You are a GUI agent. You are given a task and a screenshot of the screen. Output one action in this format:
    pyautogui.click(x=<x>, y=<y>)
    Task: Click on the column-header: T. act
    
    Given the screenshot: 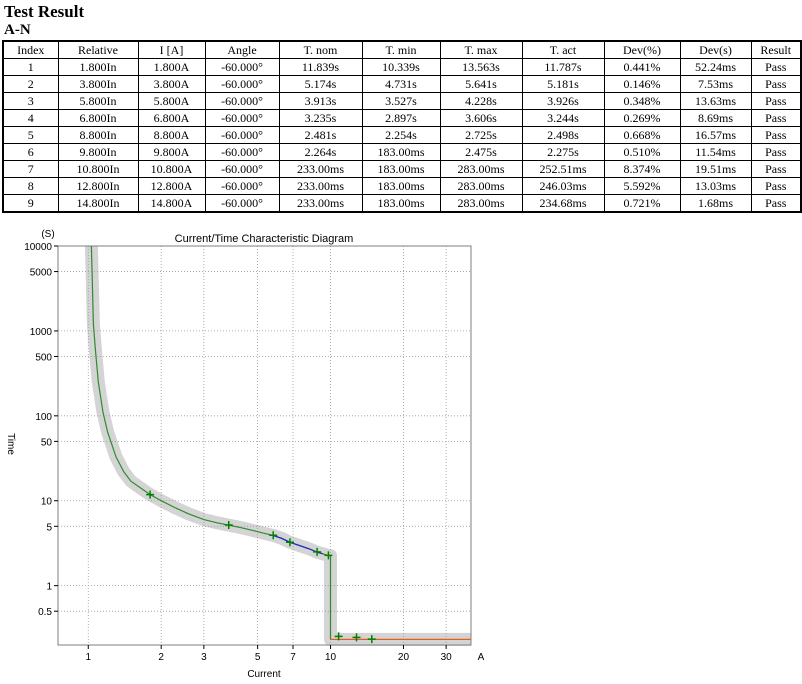 What is the action you would take?
    pyautogui.click(x=563, y=49)
    